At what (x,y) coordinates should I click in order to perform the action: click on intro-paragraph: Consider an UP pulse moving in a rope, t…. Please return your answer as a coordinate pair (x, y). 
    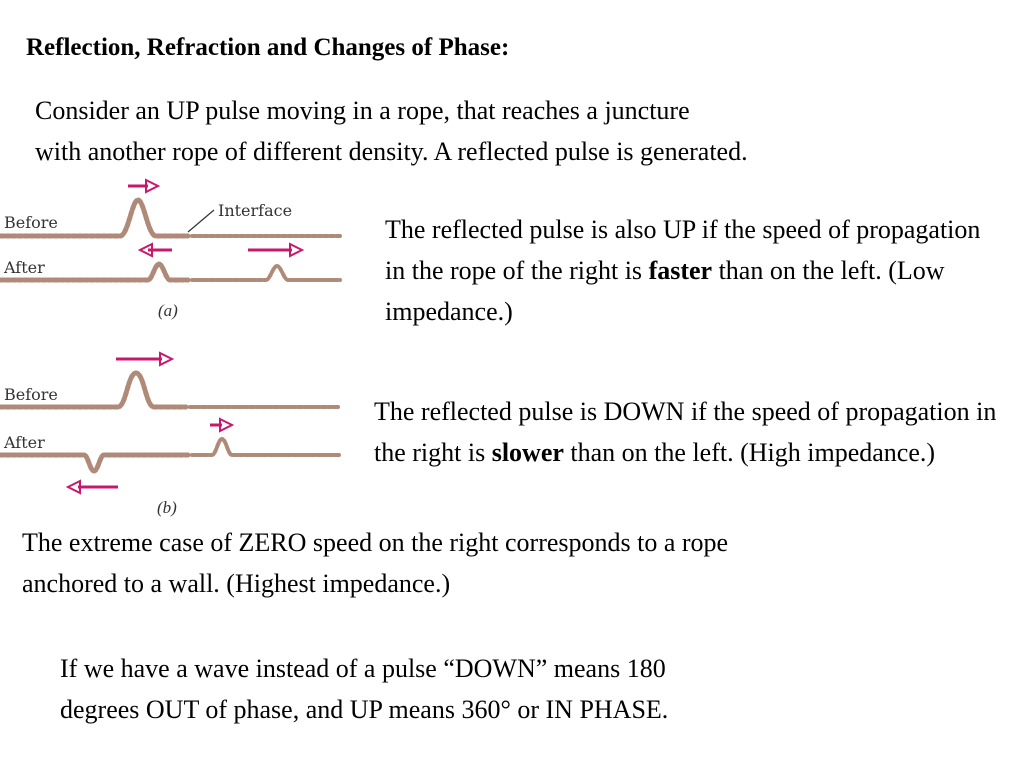
    Looking at the image, I should click on (515, 131).